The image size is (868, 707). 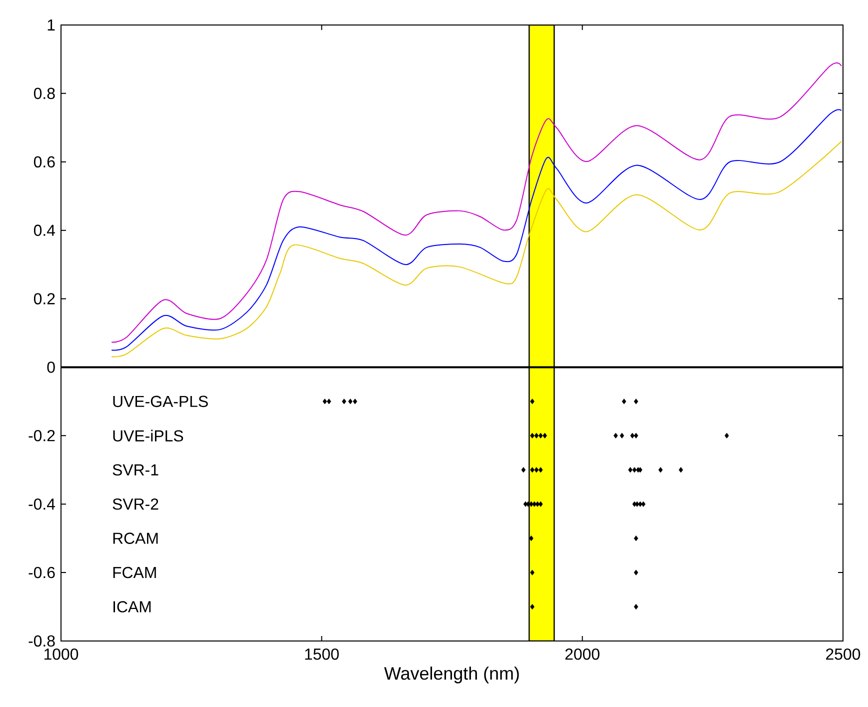 What do you see at coordinates (148, 436) in the screenshot?
I see `annotation: UVE-iPLS` at bounding box center [148, 436].